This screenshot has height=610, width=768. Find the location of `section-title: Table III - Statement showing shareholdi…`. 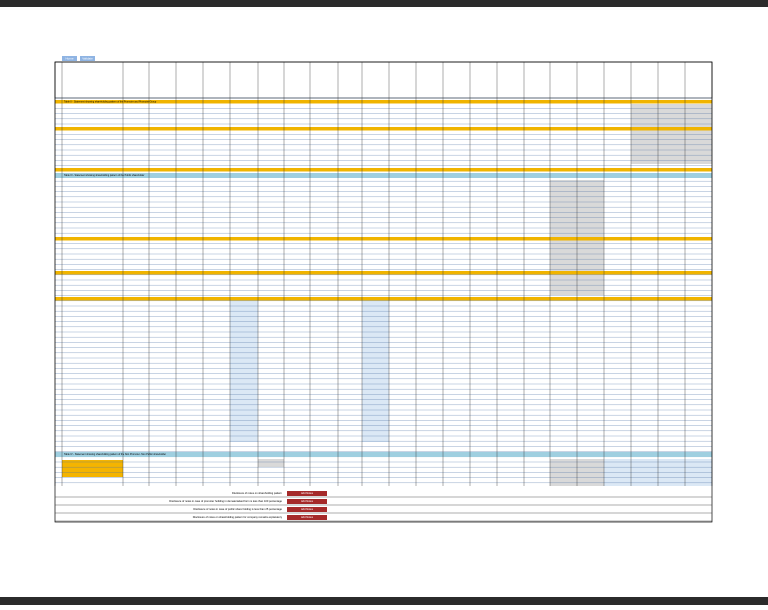

section-title: Table III - Statement showing shareholdi… is located at coordinates (104, 175).